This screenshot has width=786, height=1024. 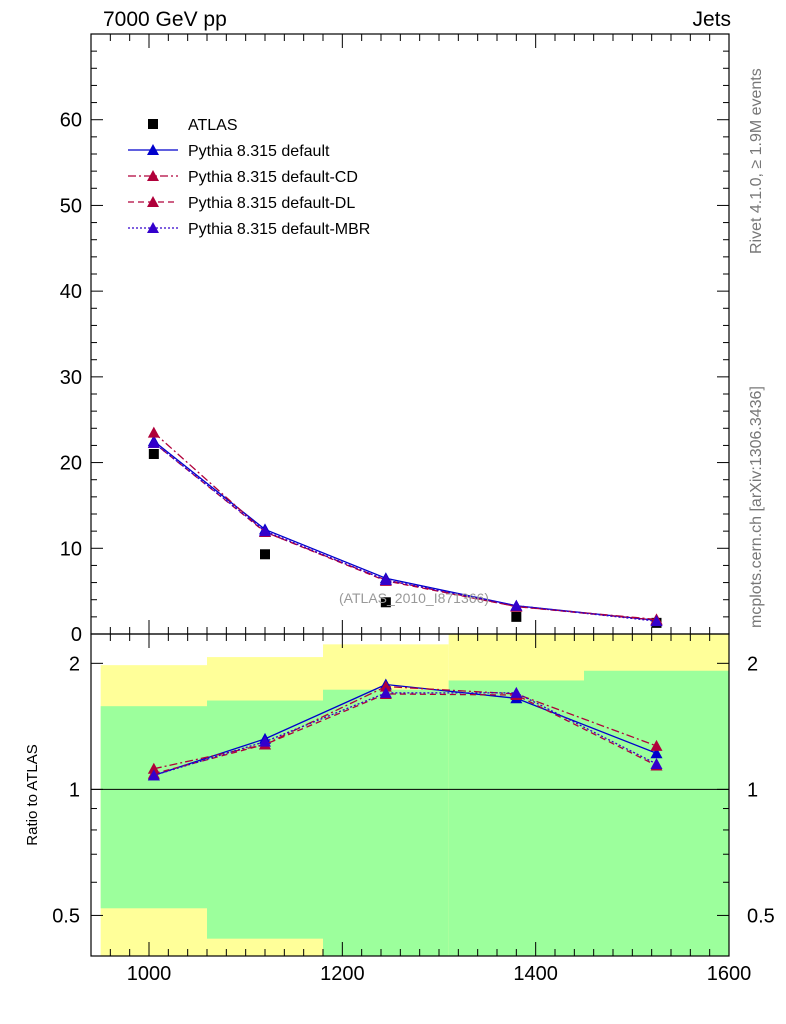 What do you see at coordinates (71, 549) in the screenshot?
I see `main-ytick-label: 10` at bounding box center [71, 549].